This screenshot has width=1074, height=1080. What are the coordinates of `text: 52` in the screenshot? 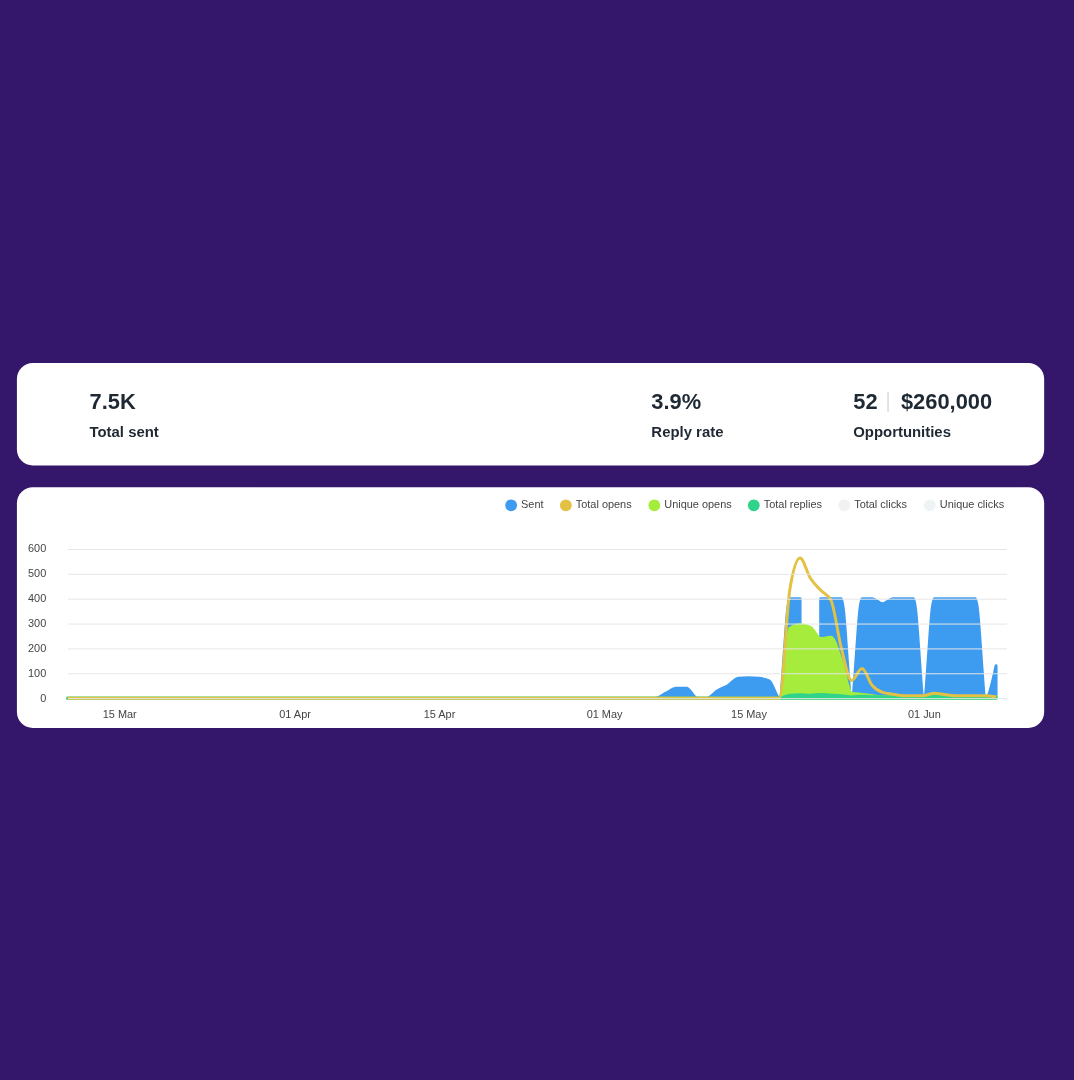 It's located at (865, 401).